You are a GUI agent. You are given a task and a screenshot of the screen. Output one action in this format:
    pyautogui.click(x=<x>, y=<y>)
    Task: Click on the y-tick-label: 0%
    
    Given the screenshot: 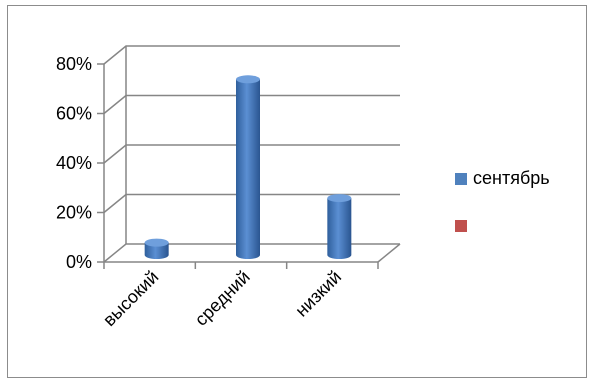 What is the action you would take?
    pyautogui.click(x=79, y=262)
    